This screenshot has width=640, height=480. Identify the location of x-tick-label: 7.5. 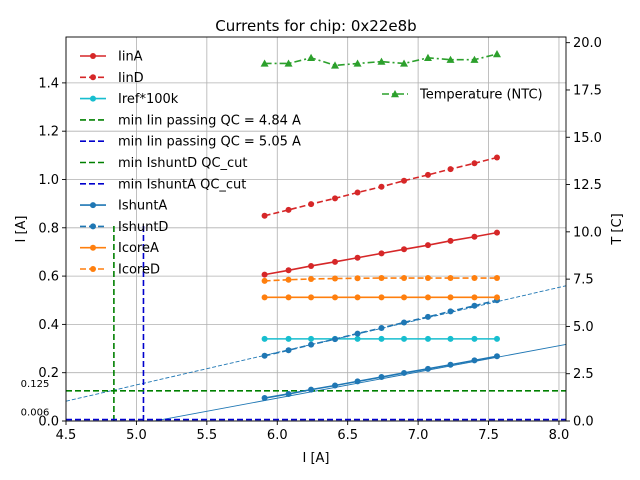
(488, 435).